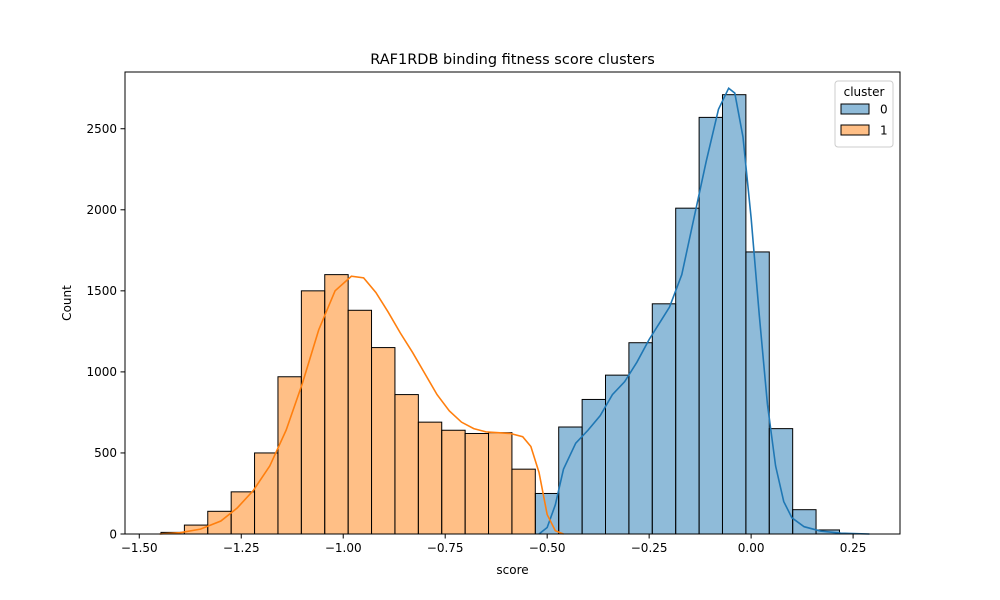  Describe the element at coordinates (101, 210) in the screenshot. I see `y-tick-label: 2000` at that location.